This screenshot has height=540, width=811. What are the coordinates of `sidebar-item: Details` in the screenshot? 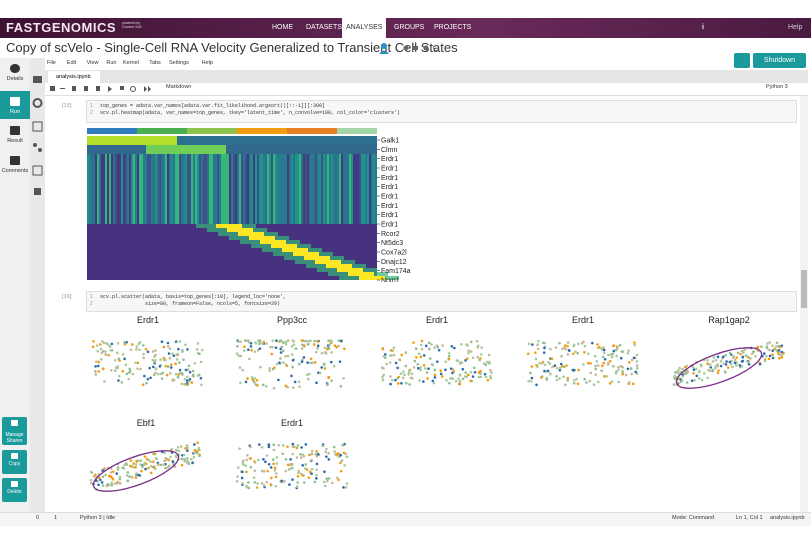 It's located at (15, 79).